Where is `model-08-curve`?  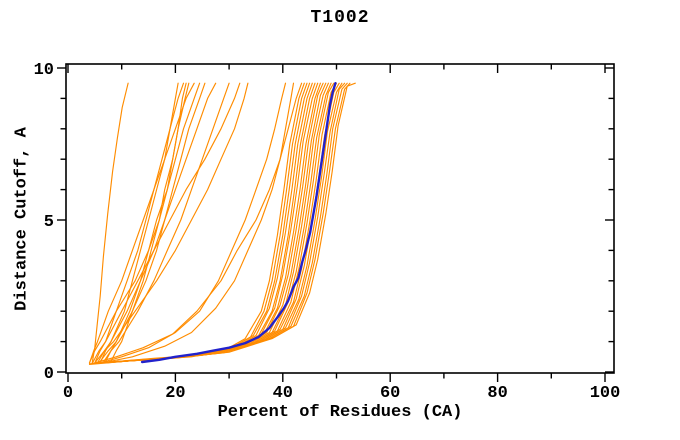
model-08-curve is located at coordinates (166, 223).